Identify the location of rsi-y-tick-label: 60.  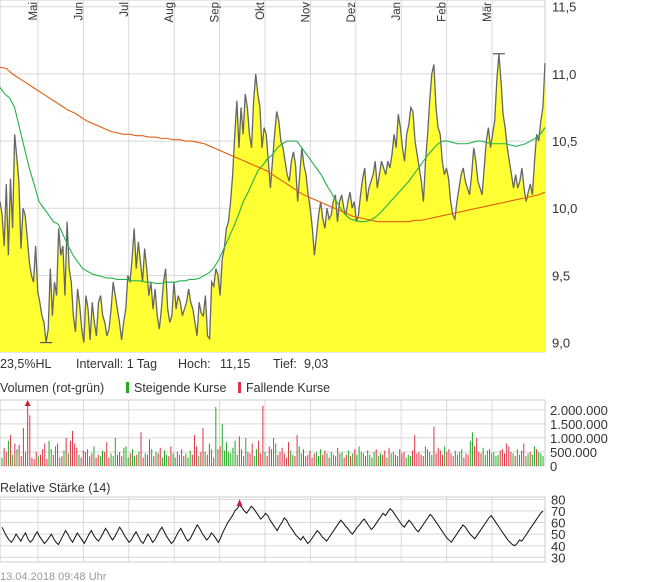
(558, 523).